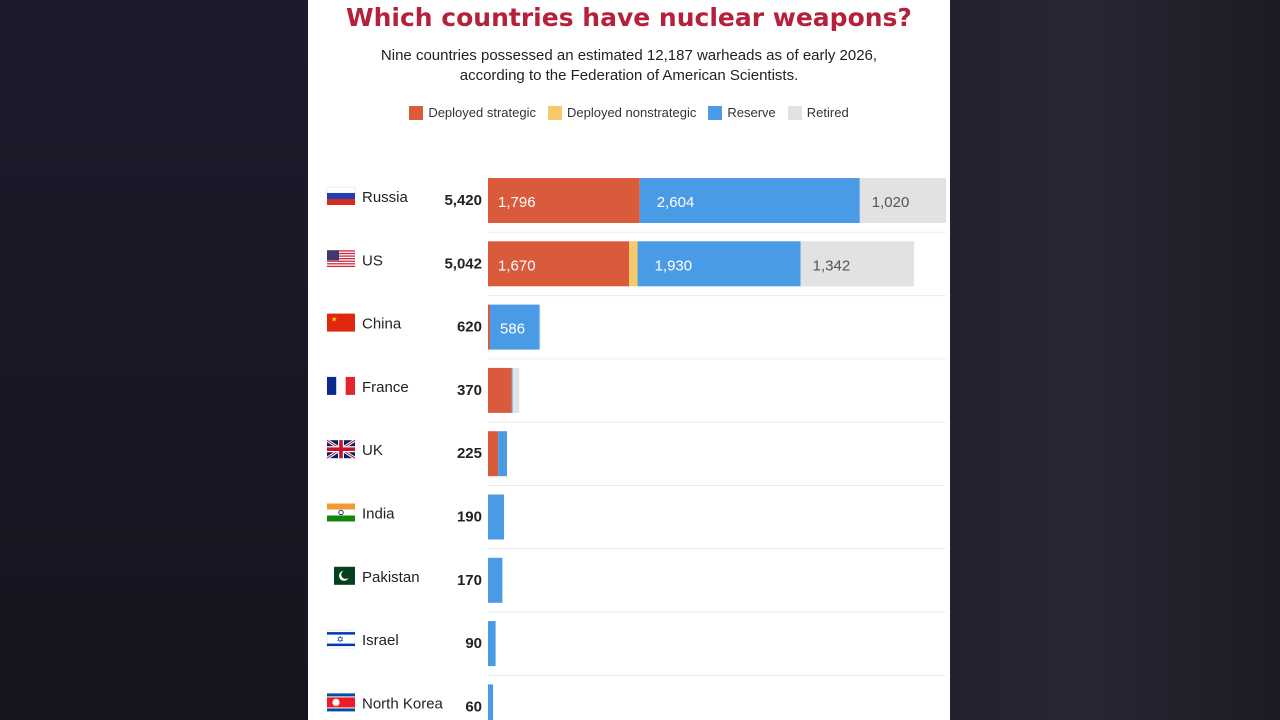  Describe the element at coordinates (334, 320) in the screenshot. I see `flag-part: ★` at that location.